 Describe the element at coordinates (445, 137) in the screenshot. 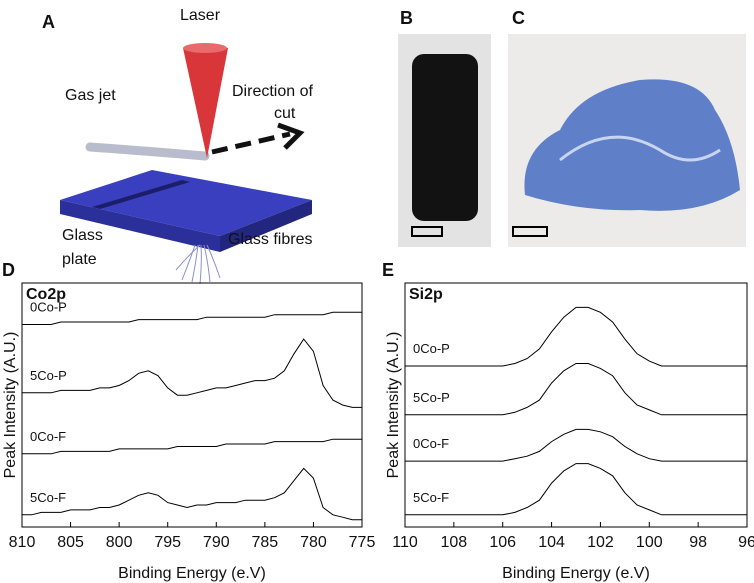

I see `sample-block` at that location.